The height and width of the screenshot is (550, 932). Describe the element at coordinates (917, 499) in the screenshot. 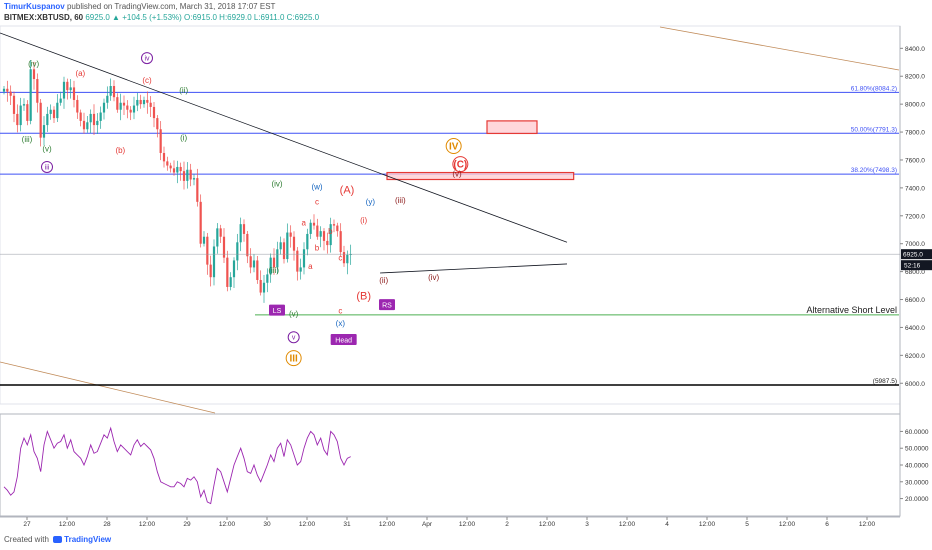

I see `rsi-tick-label: 20.0000` at that location.